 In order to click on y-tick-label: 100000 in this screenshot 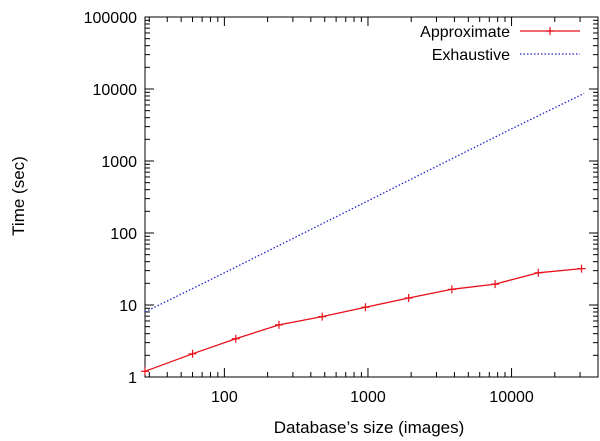, I will do `click(110, 18)`.